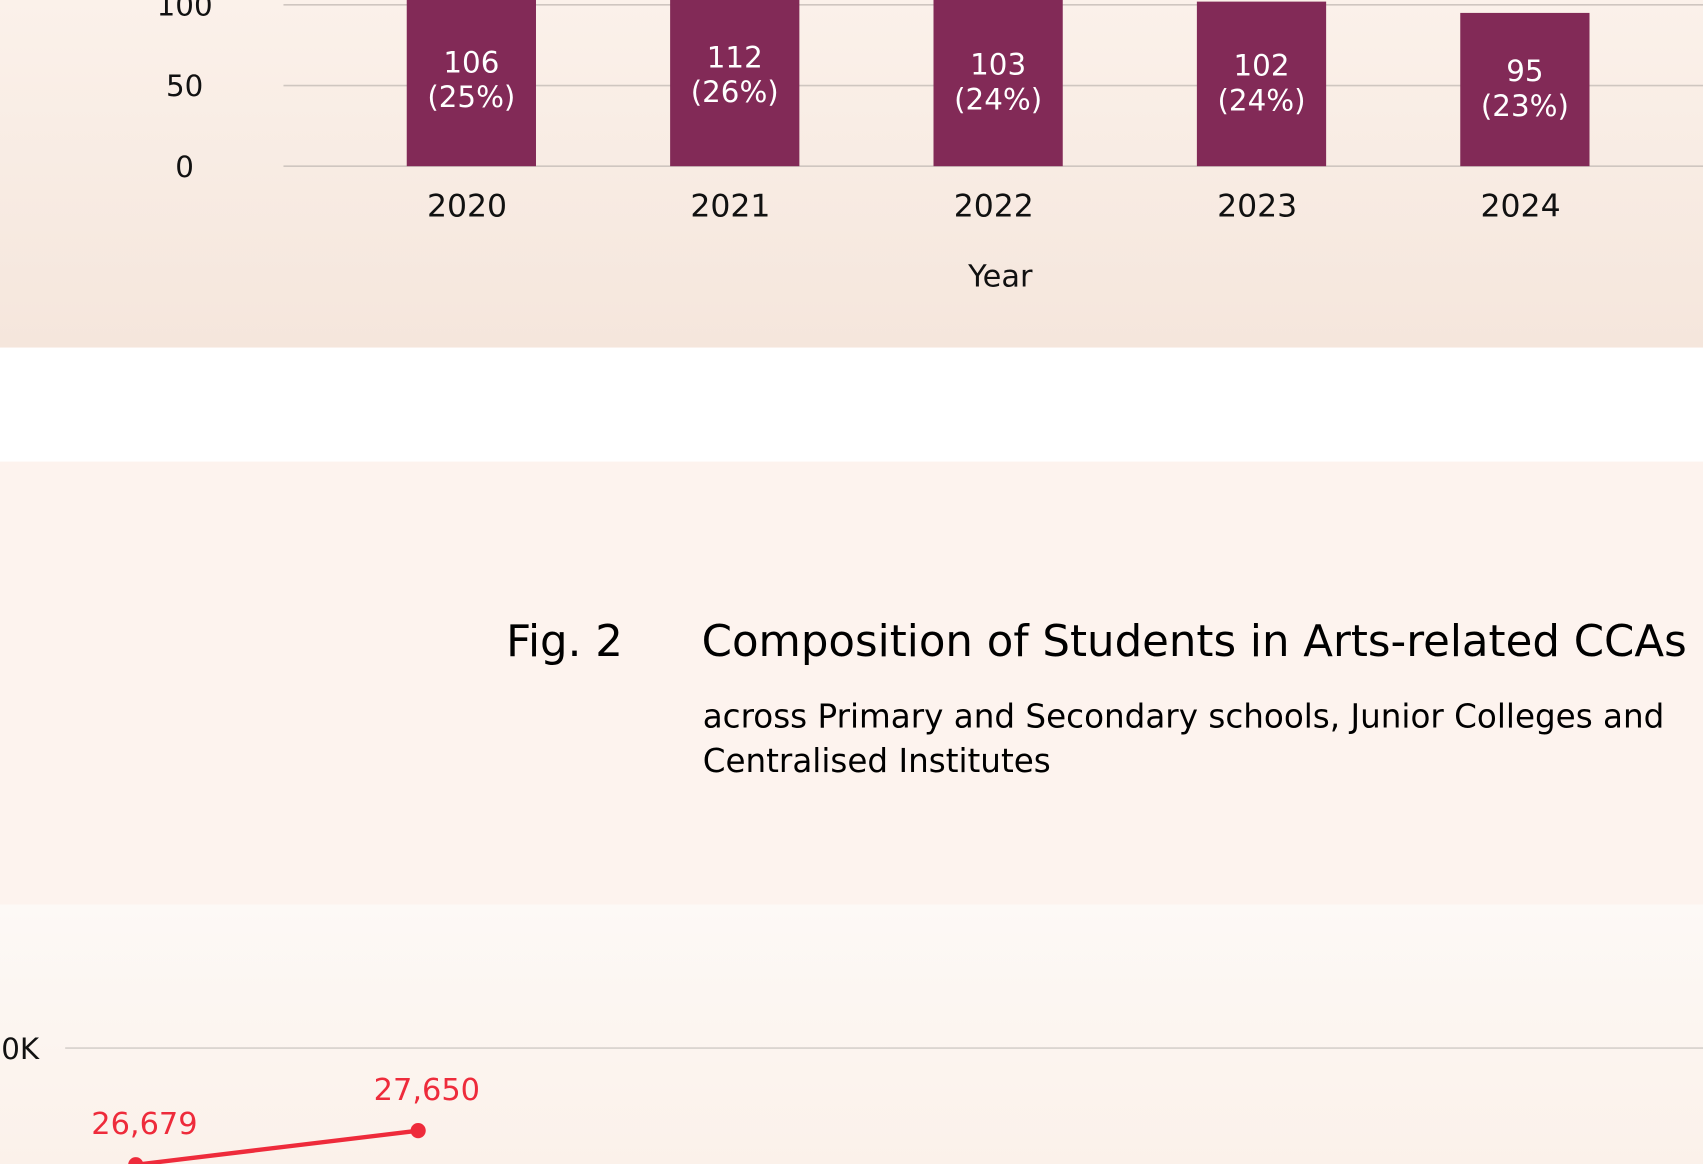  What do you see at coordinates (1257, 206) in the screenshot?
I see `x-tick-label: 2023` at bounding box center [1257, 206].